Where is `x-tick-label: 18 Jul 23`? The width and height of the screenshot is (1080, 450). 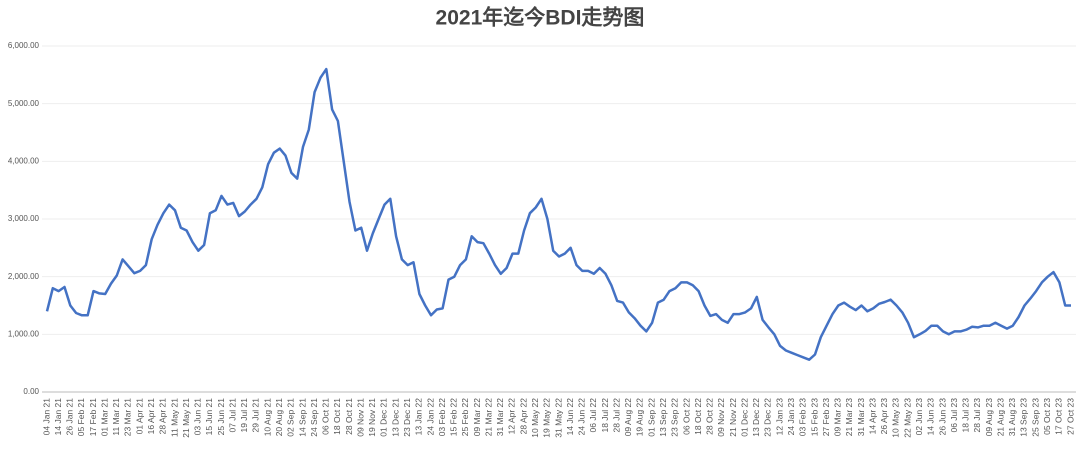
x-tick-label: 18 Jul 23 is located at coordinates (966, 415).